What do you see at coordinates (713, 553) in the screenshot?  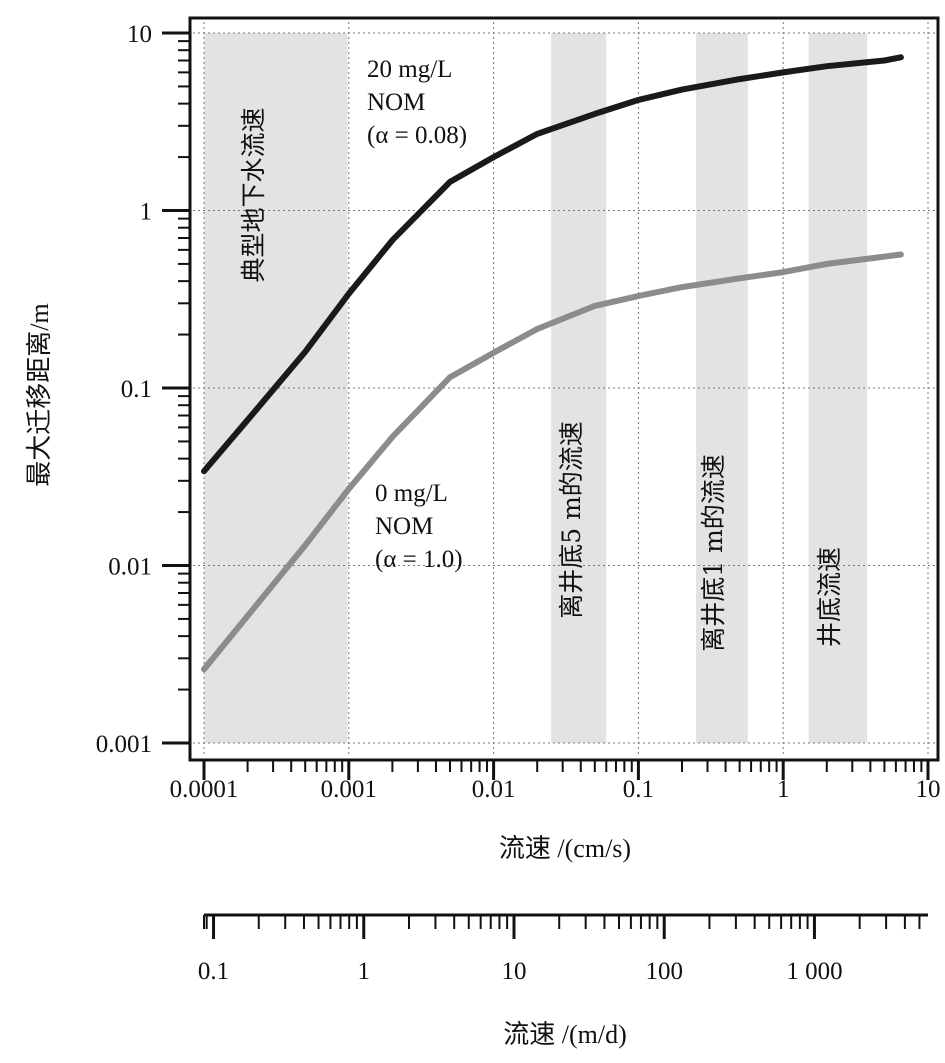 I see `band-label-2: 离井底1 m的流速` at bounding box center [713, 553].